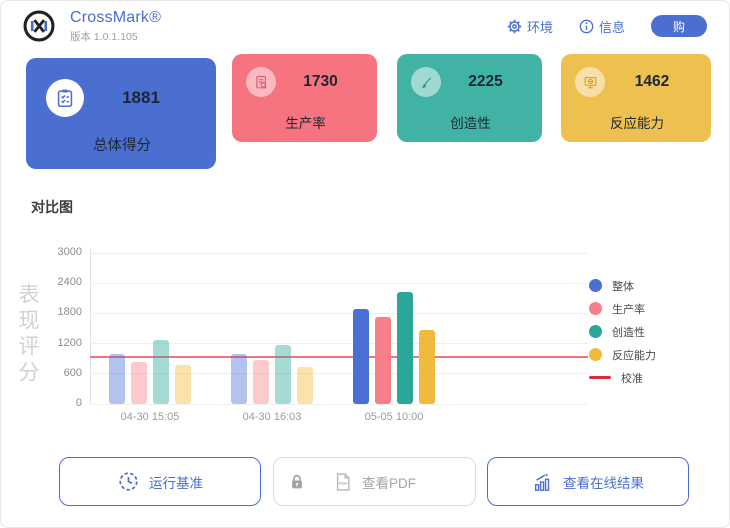 The height and width of the screenshot is (528, 730). I want to click on legend-label: 创造性, so click(628, 332).